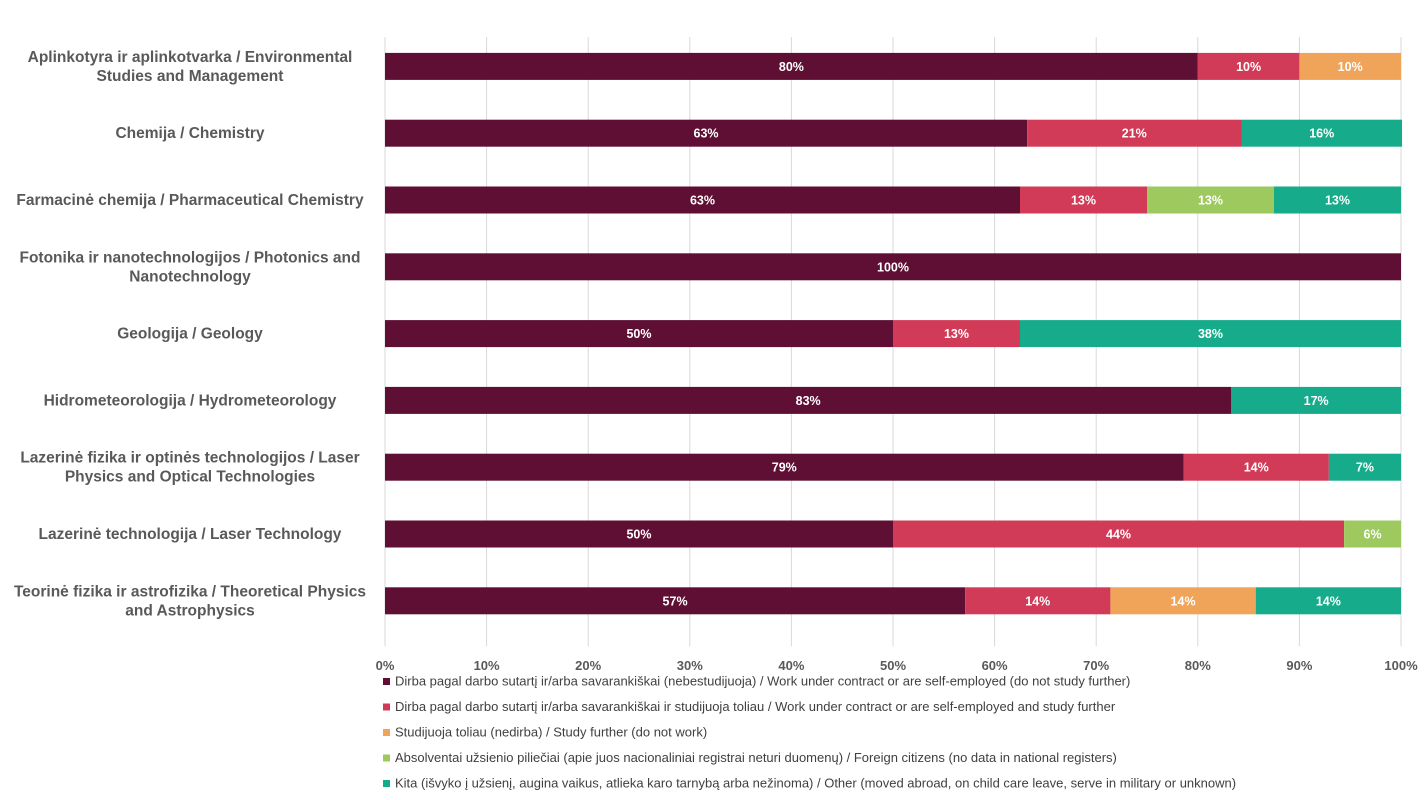  Describe the element at coordinates (1299, 665) in the screenshot. I see `x-tick-label: 90%` at that location.